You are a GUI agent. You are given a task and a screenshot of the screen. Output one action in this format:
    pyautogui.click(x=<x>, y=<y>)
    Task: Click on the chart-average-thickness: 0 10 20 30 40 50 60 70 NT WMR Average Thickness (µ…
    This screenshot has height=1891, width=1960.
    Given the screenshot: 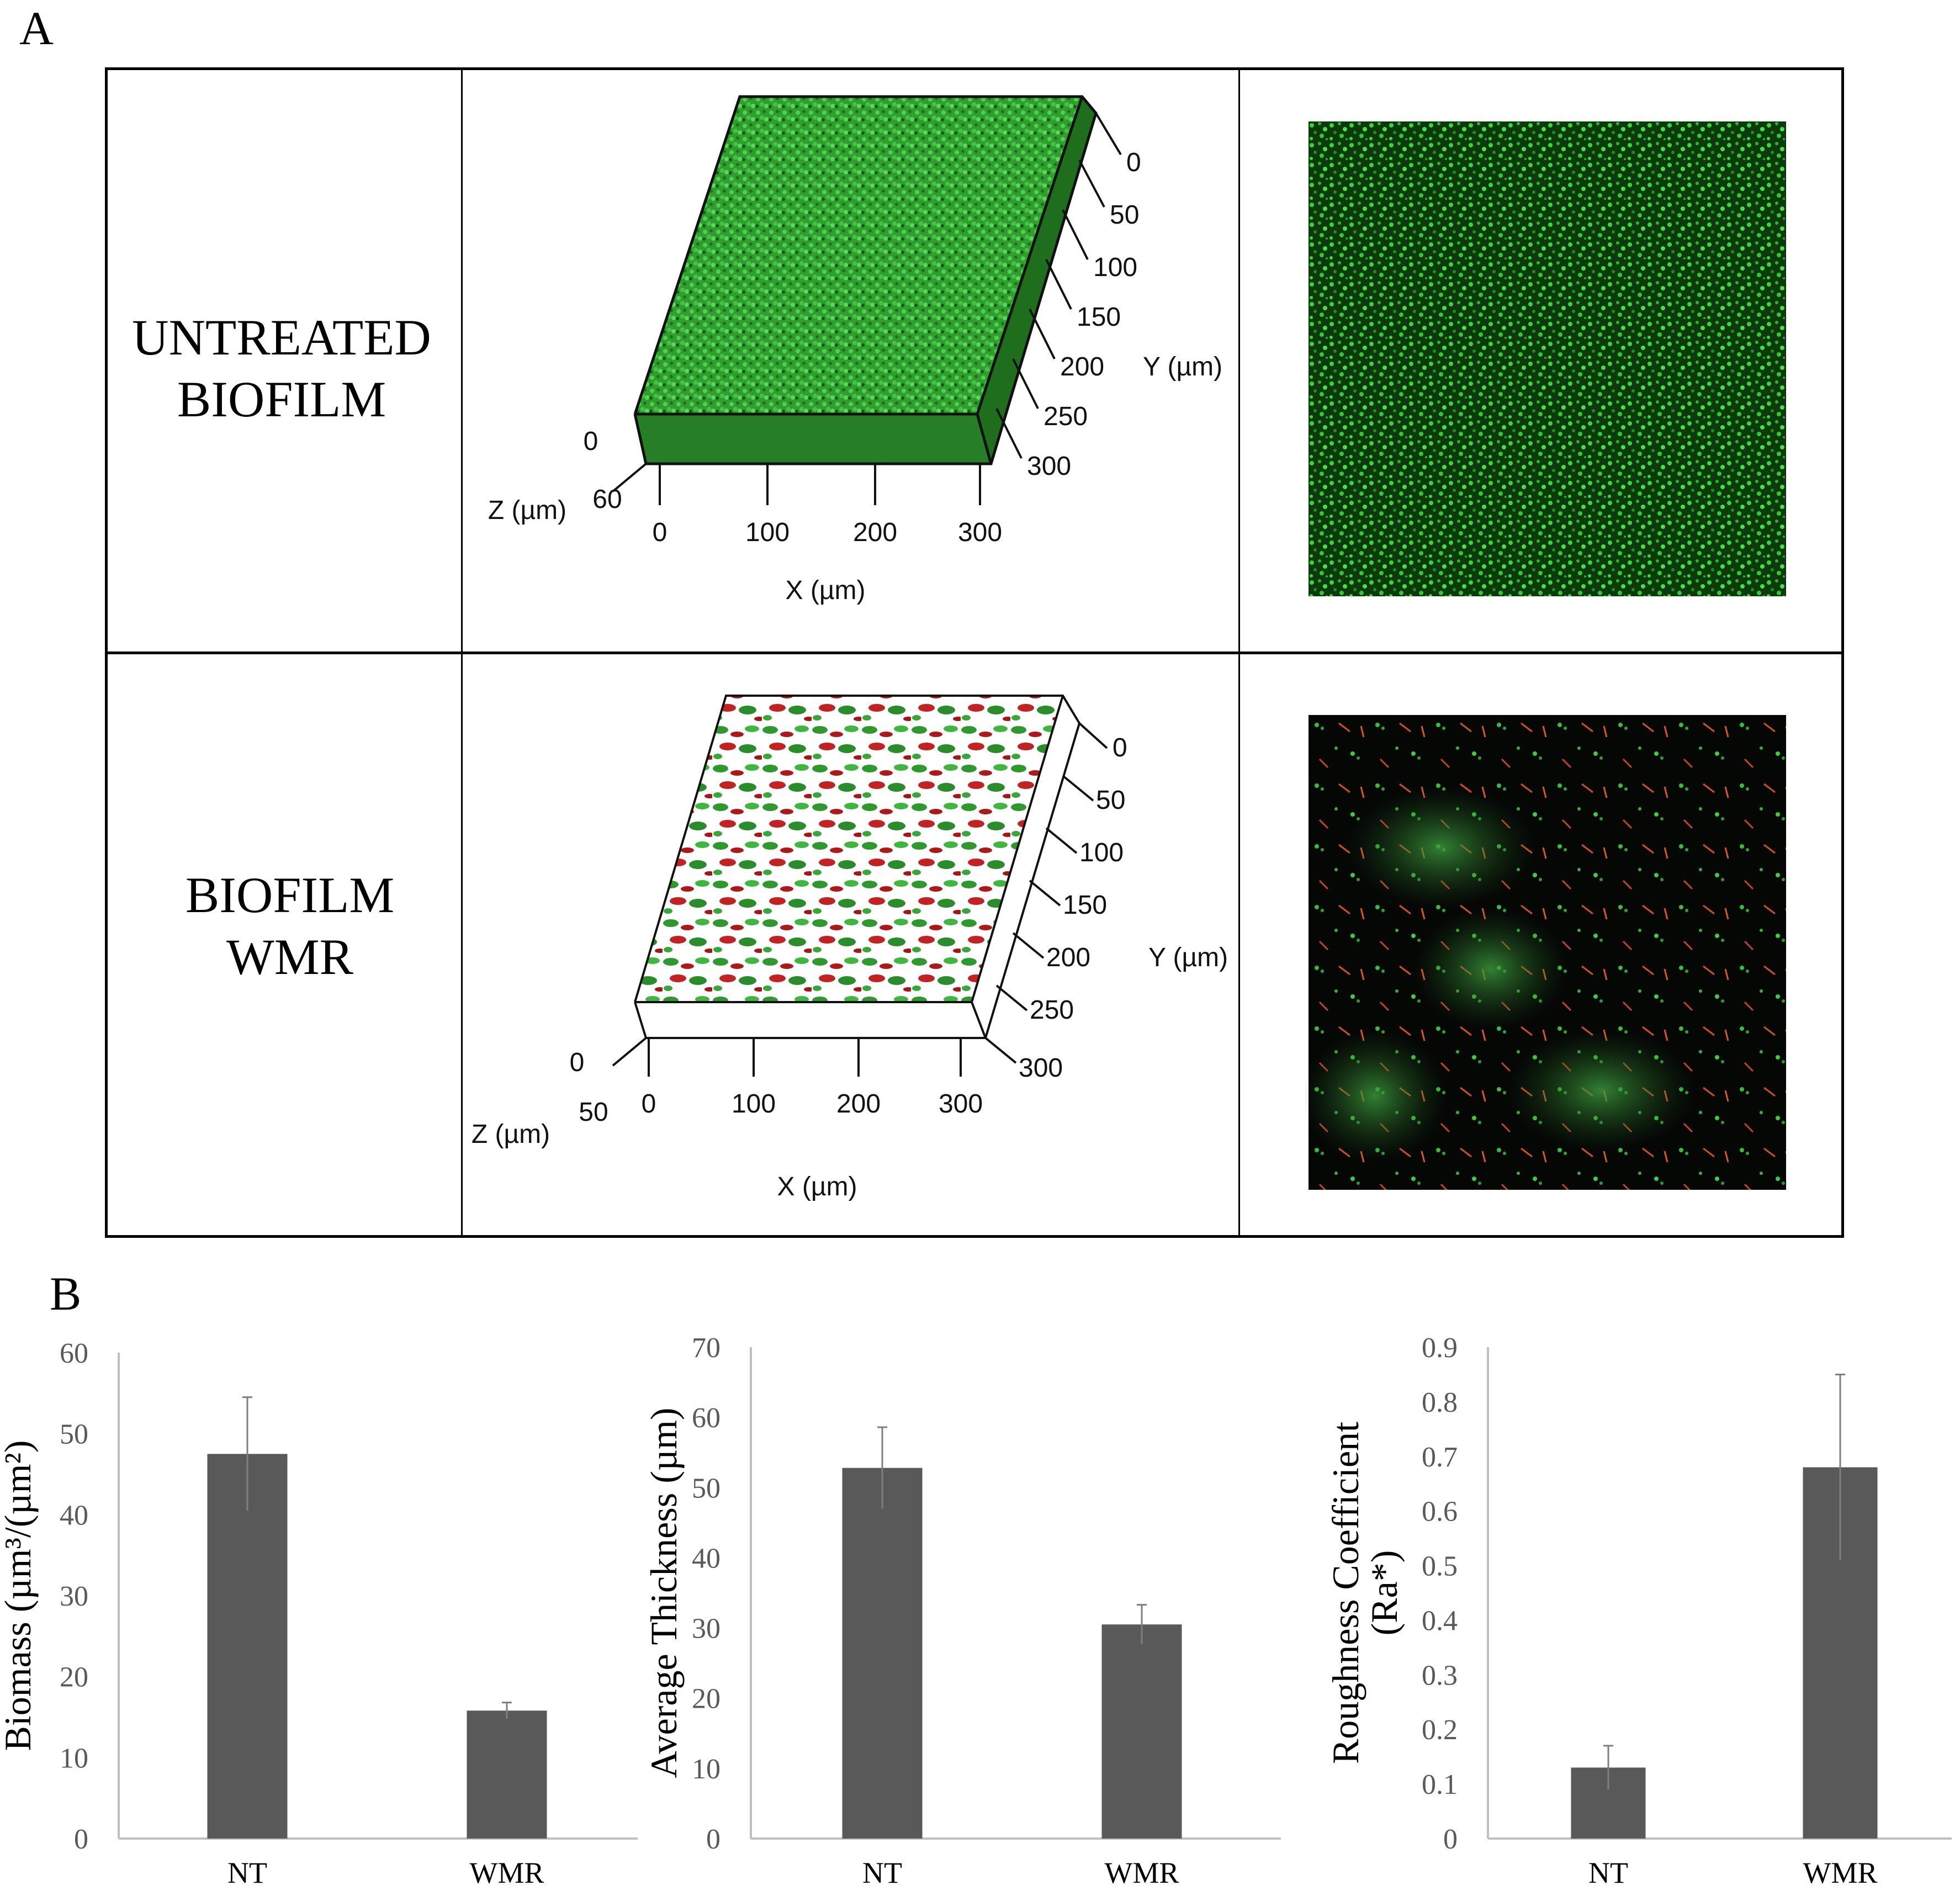 What is the action you would take?
    pyautogui.click(x=962, y=1610)
    